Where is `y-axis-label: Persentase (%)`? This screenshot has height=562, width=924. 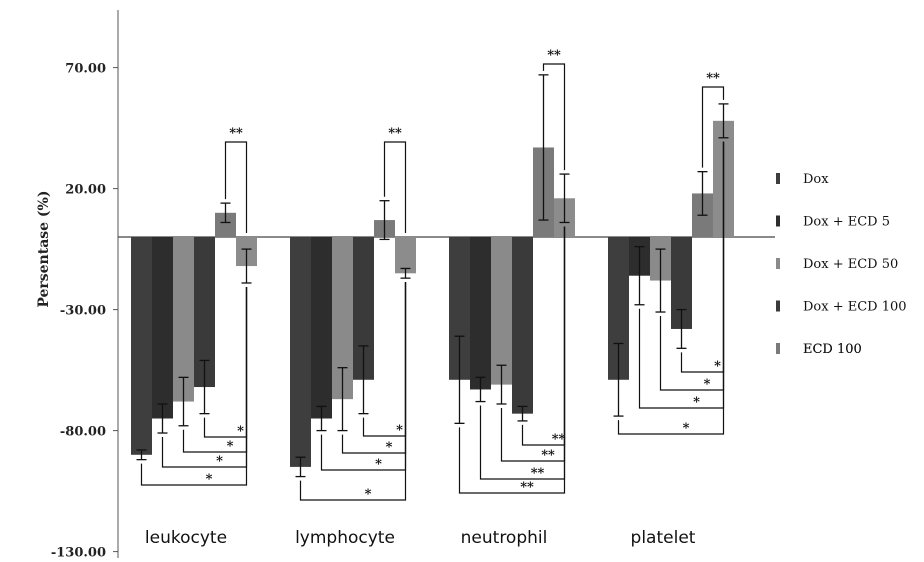 y-axis-label: Persentase (%) is located at coordinates (44, 249).